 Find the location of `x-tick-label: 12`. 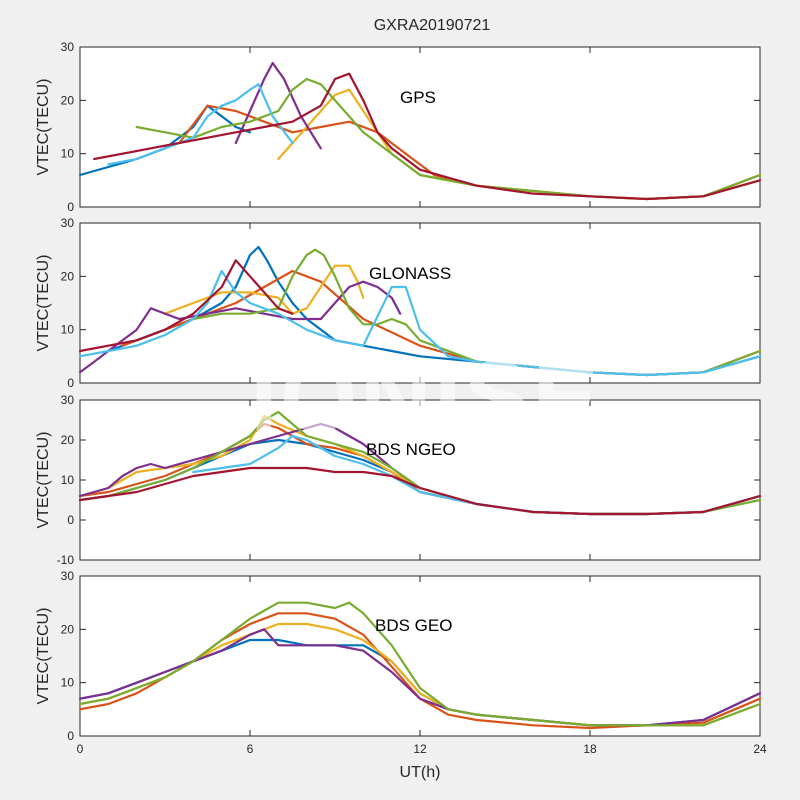

x-tick-label: 12 is located at coordinates (420, 749).